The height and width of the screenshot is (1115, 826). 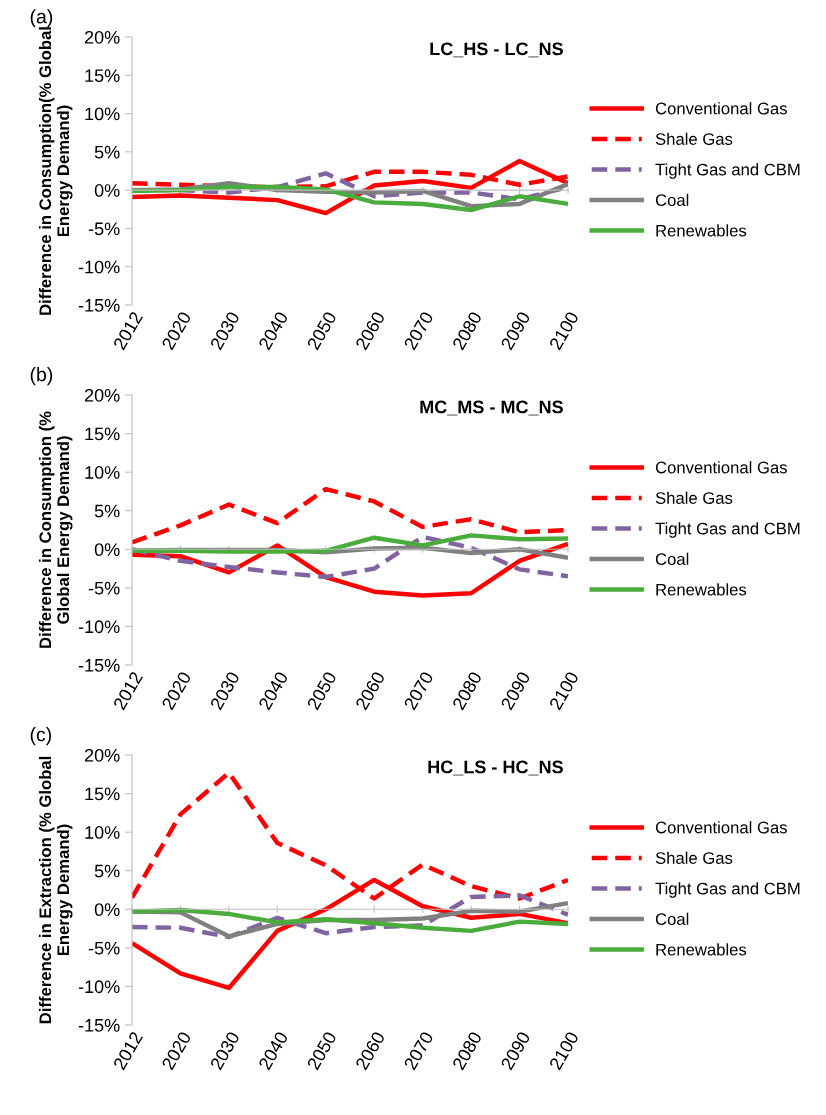 I want to click on chart-title: MC_MS - MC_NS, so click(x=491, y=408).